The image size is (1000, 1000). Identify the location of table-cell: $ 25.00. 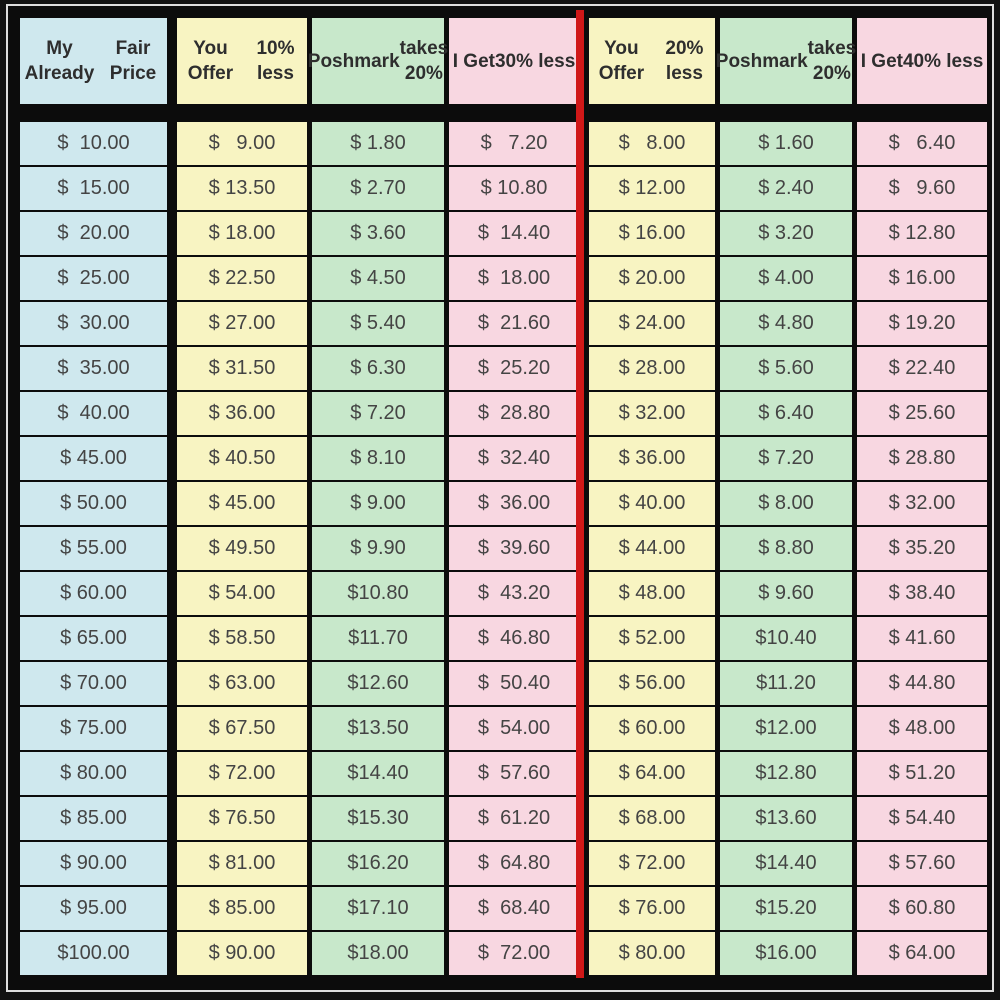
(93, 278).